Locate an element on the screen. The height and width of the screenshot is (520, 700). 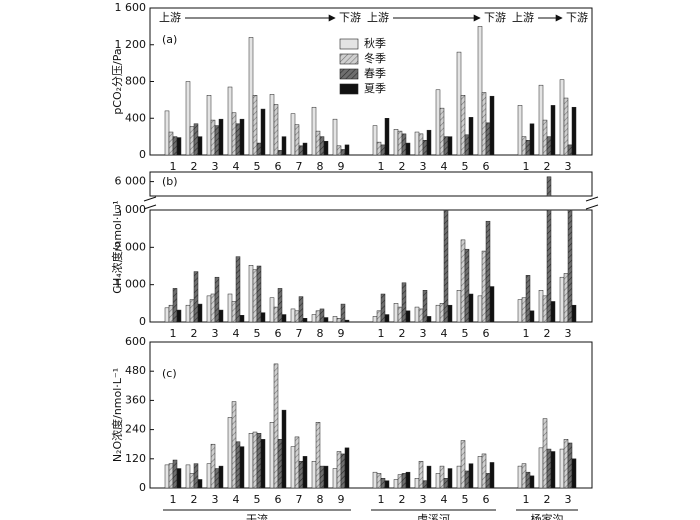
group-label: 虎溪河 is located at coordinates (433, 516).